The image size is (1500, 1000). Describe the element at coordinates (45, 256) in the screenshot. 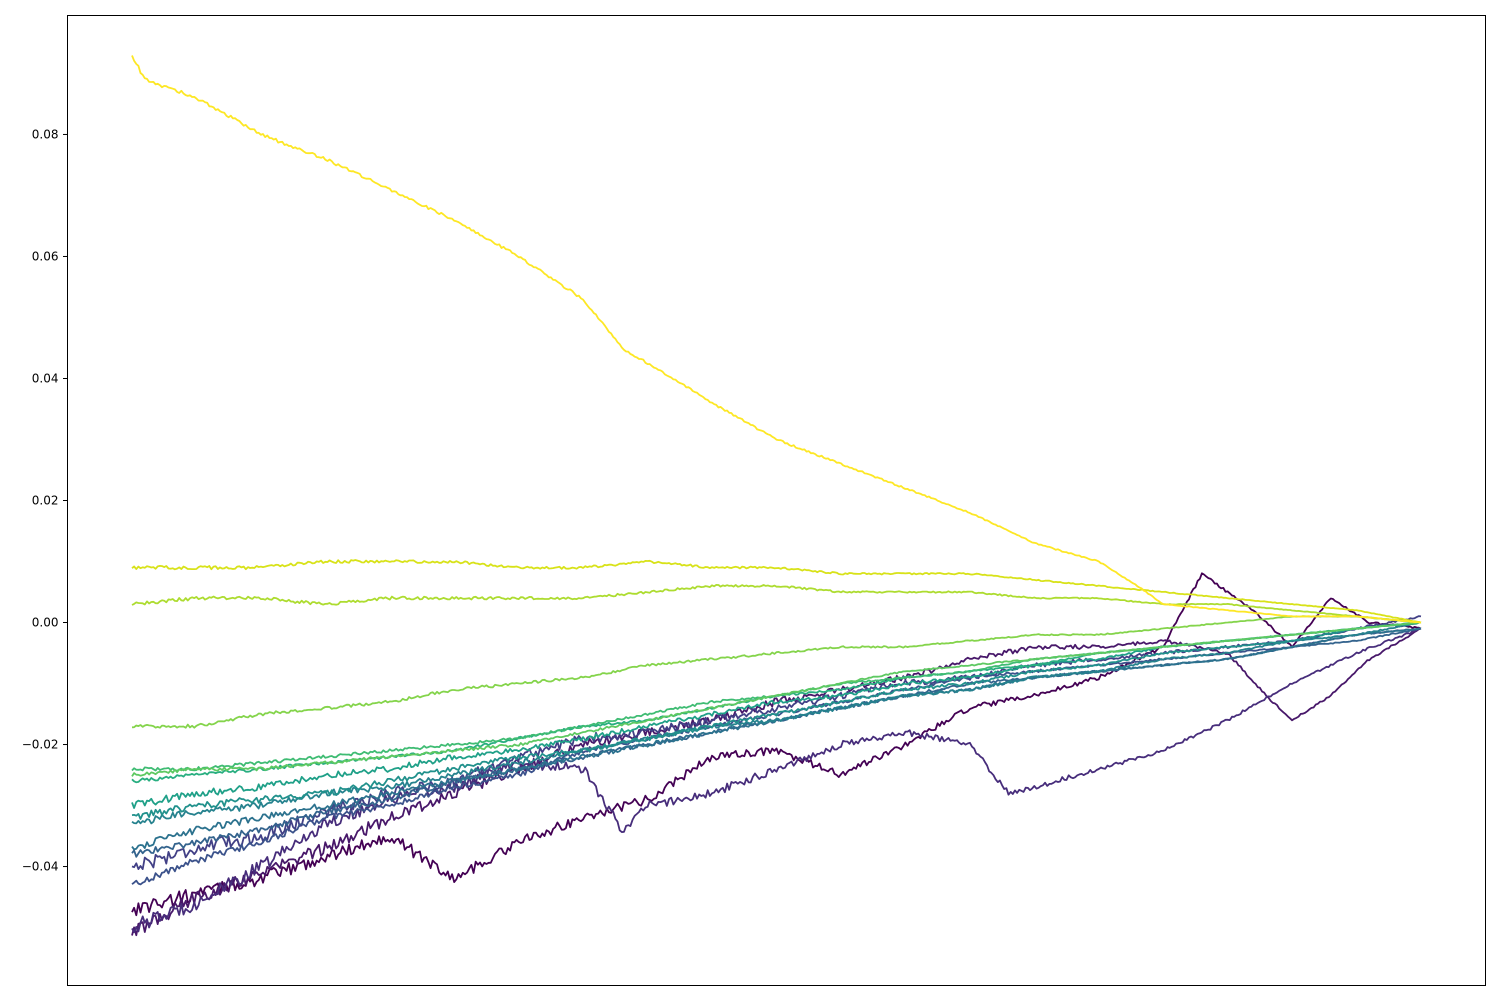

I see `y-tick-label: 0.06` at that location.